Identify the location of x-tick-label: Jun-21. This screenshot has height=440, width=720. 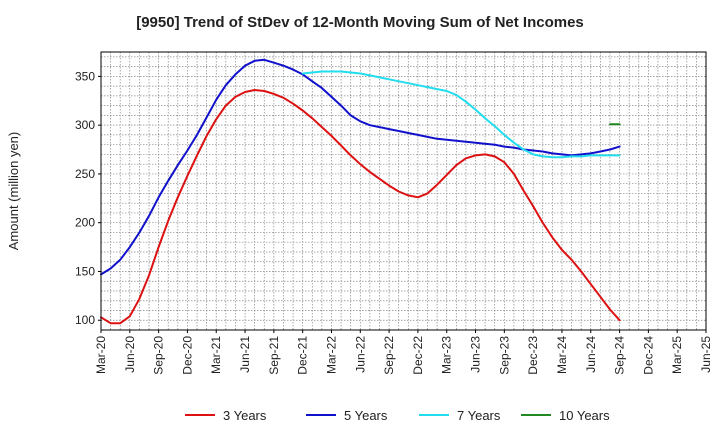
(245, 354).